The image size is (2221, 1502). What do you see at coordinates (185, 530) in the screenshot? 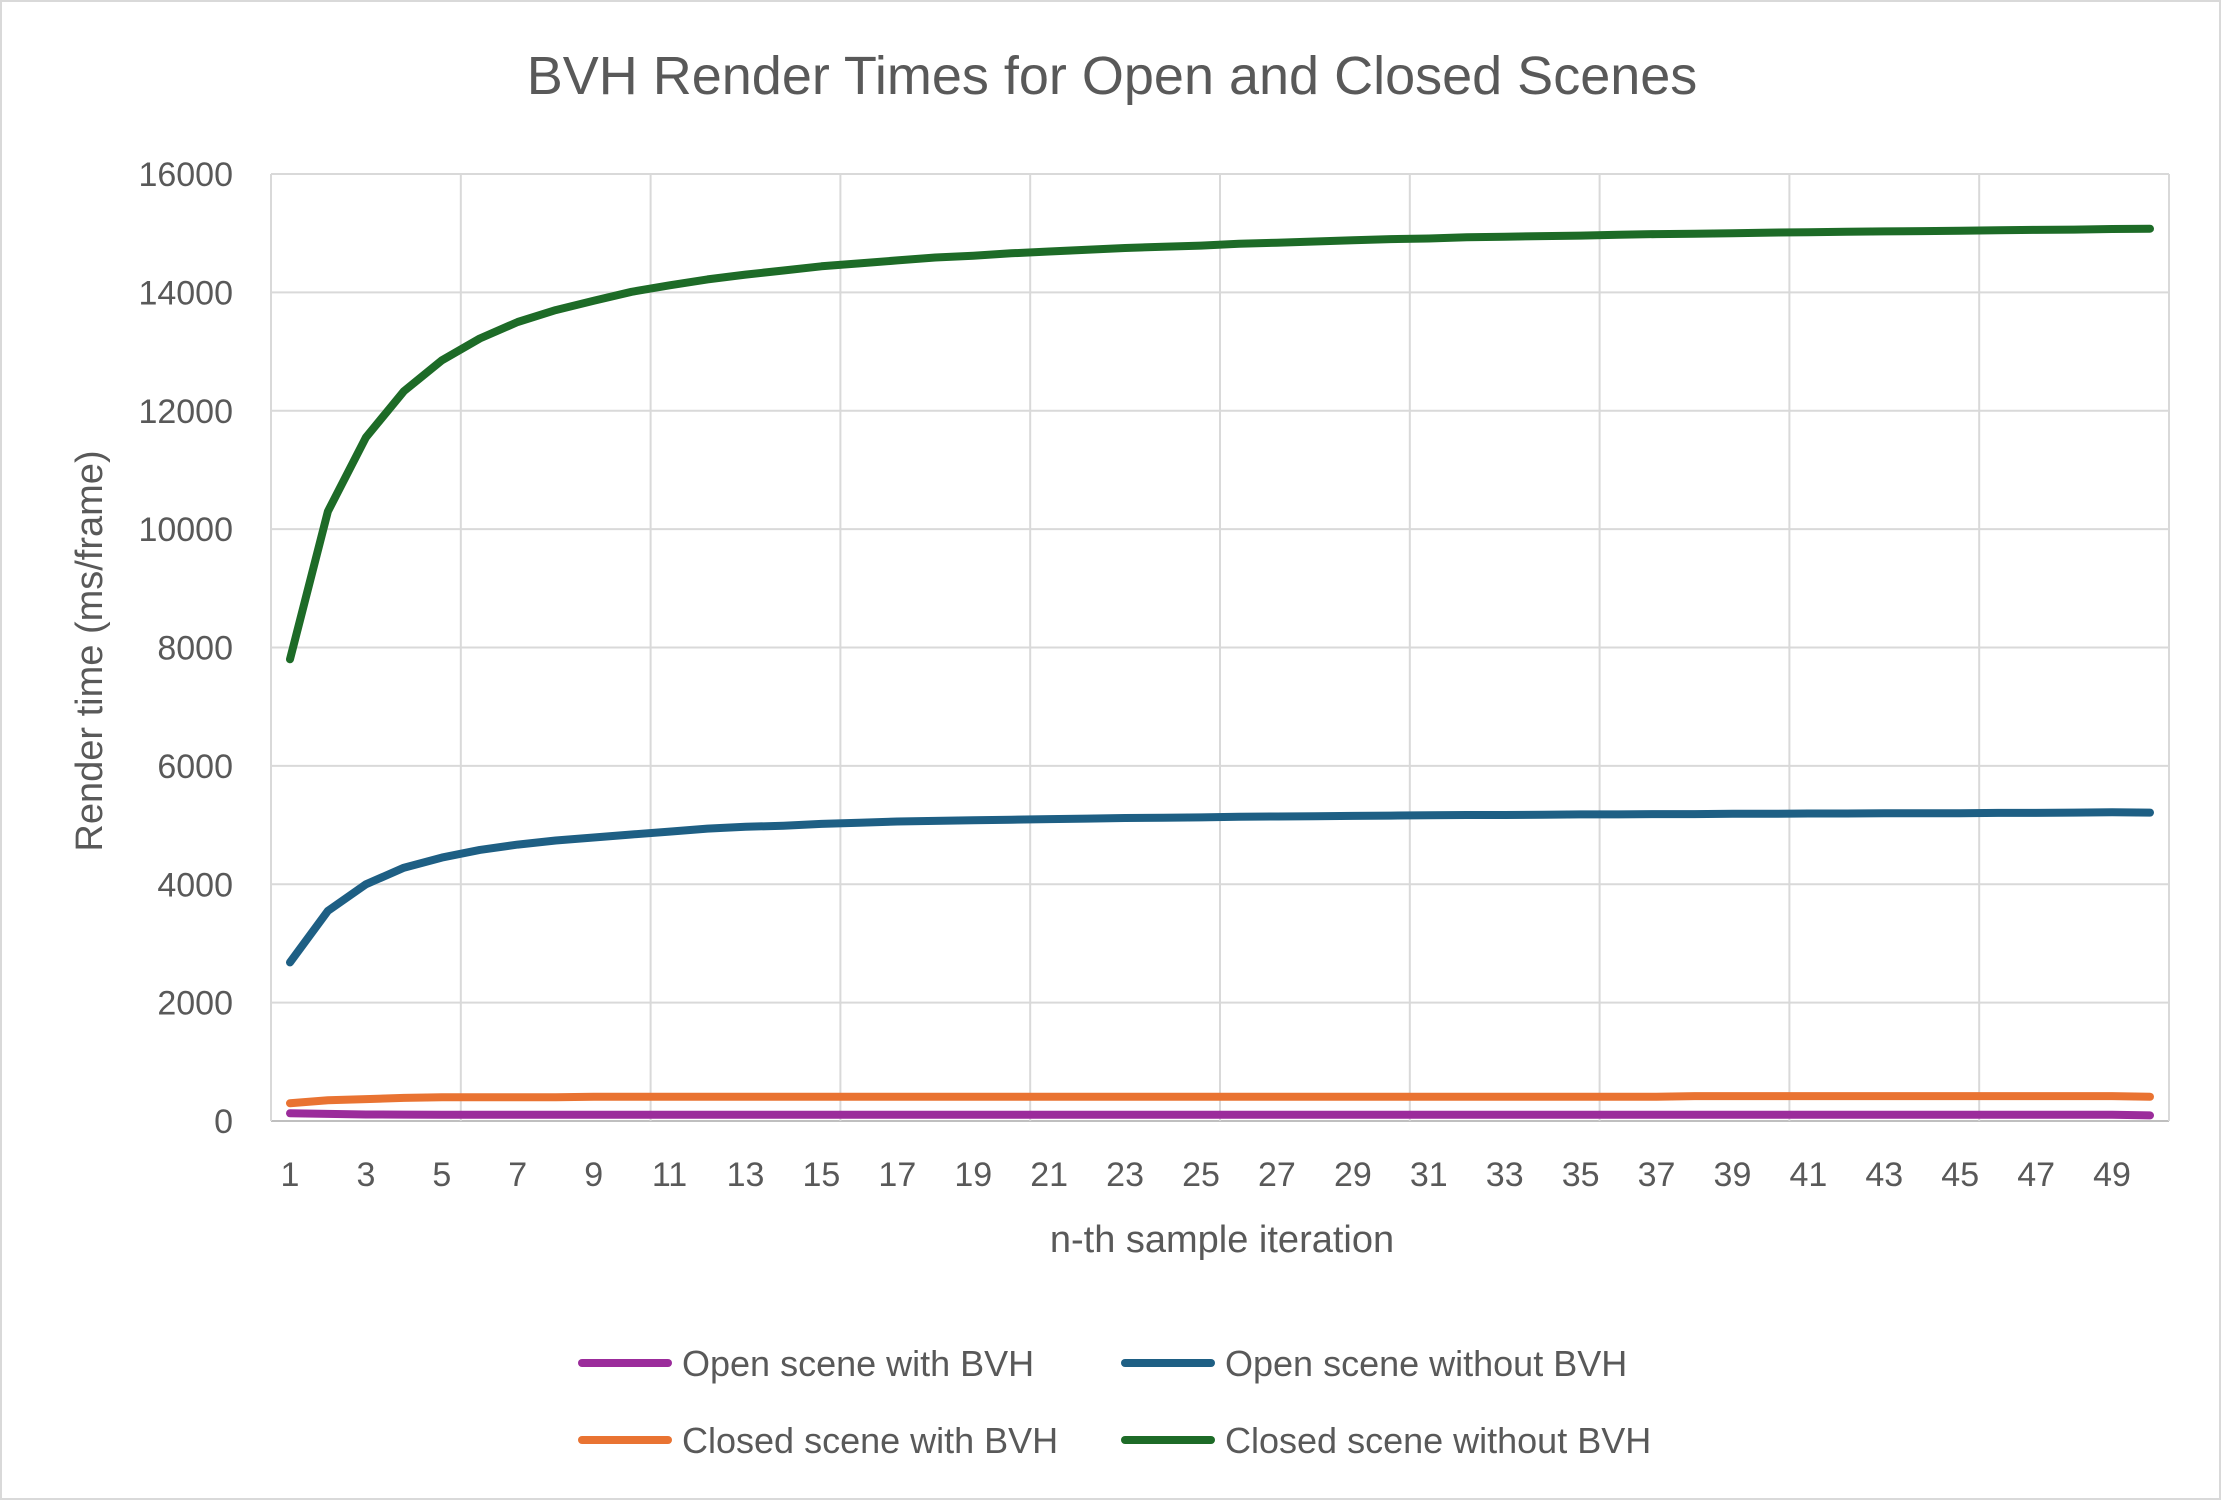
I see `y-tick-label: 10000` at bounding box center [185, 530].